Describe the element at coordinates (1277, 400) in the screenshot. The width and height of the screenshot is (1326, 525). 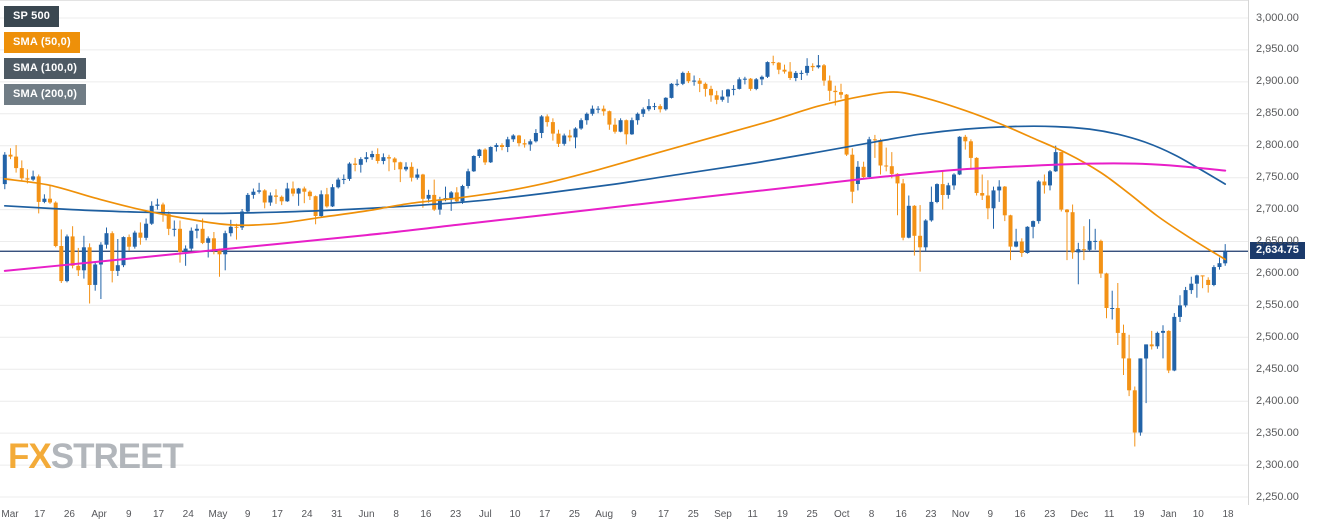
I see `price-axis-label: 2,400.00` at that location.